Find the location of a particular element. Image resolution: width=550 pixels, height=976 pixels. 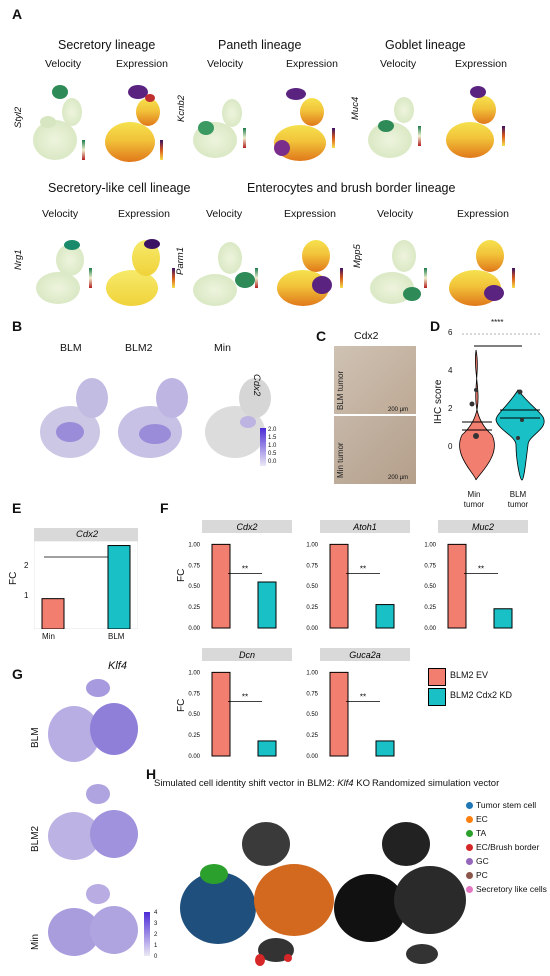

d-group-blm: BLM tumor is located at coordinates (518, 499).